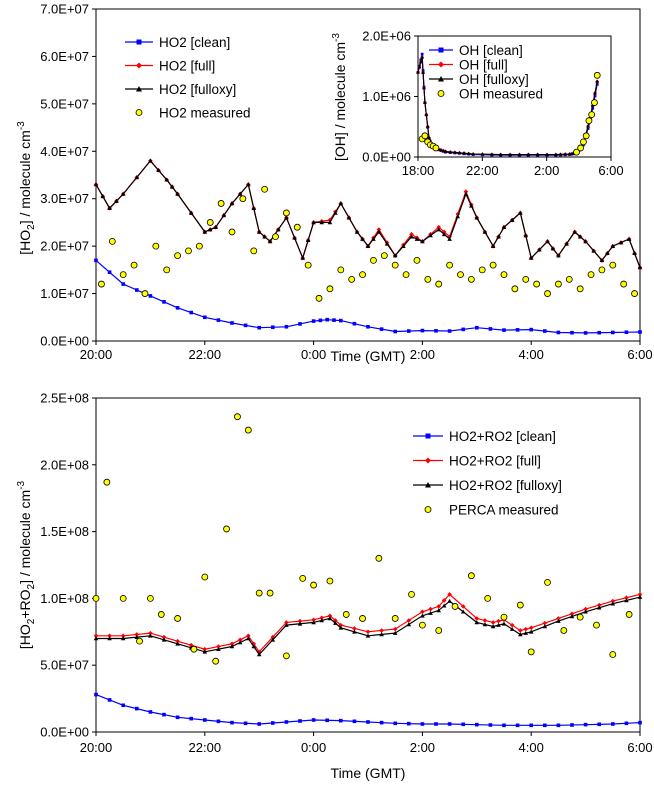 This screenshot has width=654, height=790. What do you see at coordinates (96, 747) in the screenshot?
I see `bottom-x-tick-label: 20:00` at bounding box center [96, 747].